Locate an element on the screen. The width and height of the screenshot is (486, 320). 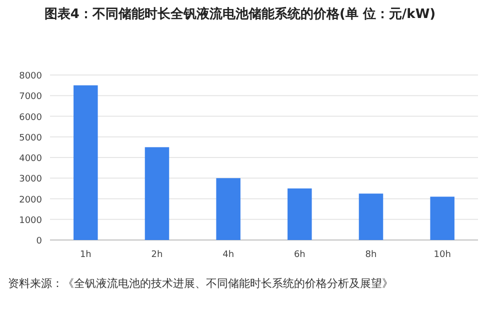
x-tick-label: 10h is located at coordinates (442, 255).